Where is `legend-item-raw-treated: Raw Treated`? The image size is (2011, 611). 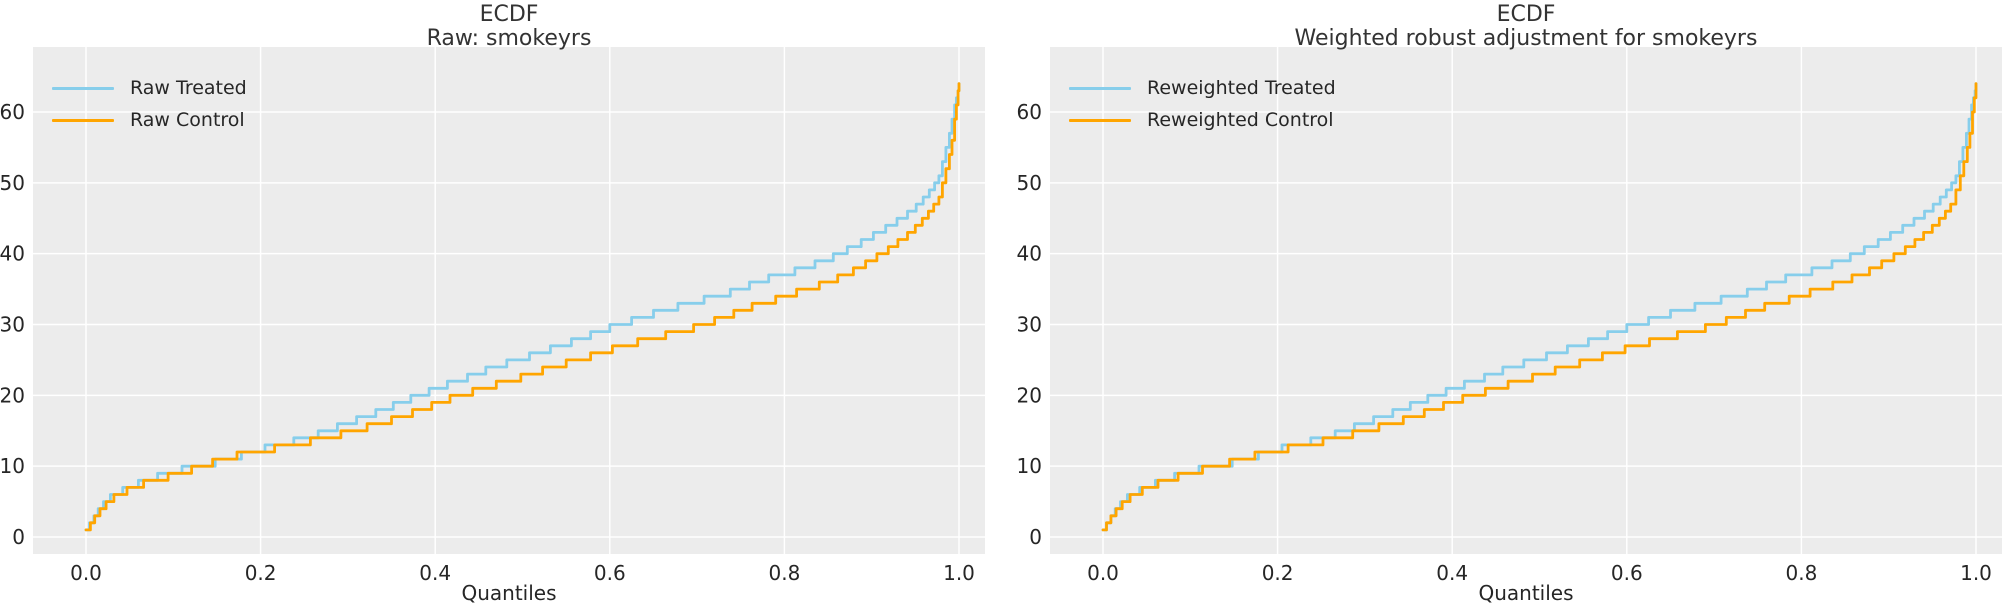 legend-item-raw-treated: Raw Treated is located at coordinates (149, 88).